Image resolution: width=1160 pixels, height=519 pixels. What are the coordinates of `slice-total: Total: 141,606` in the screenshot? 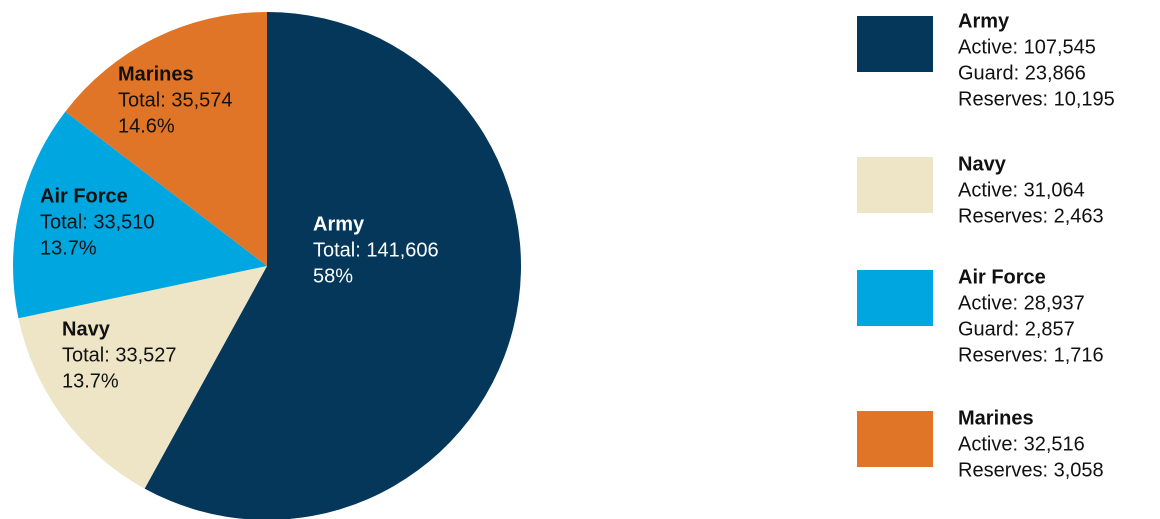 It's located at (376, 250).